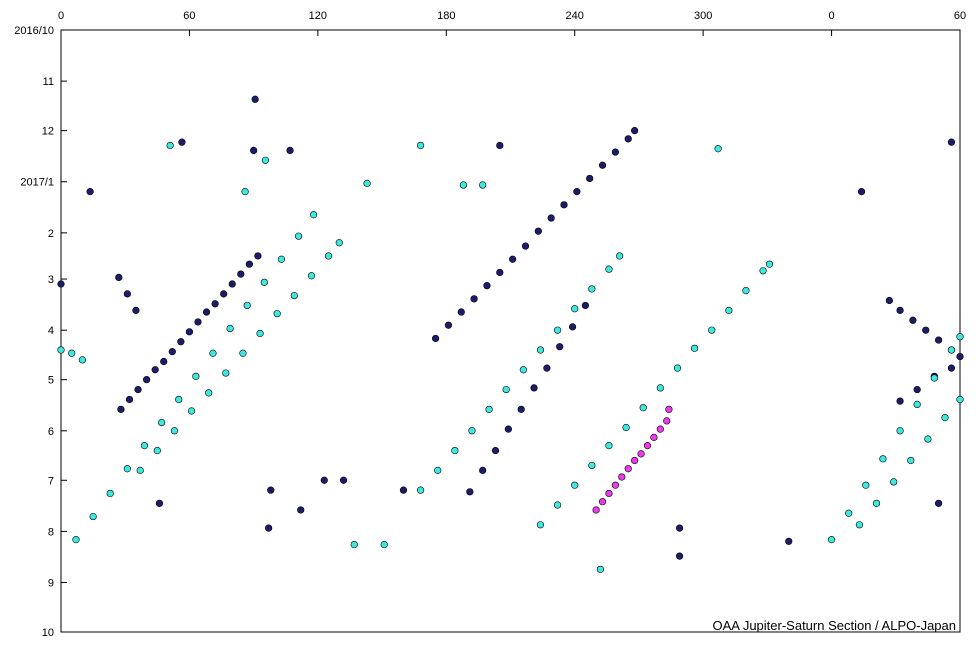 The image size is (980, 650). Describe the element at coordinates (51, 481) in the screenshot. I see `y-tick-label: 7` at that location.